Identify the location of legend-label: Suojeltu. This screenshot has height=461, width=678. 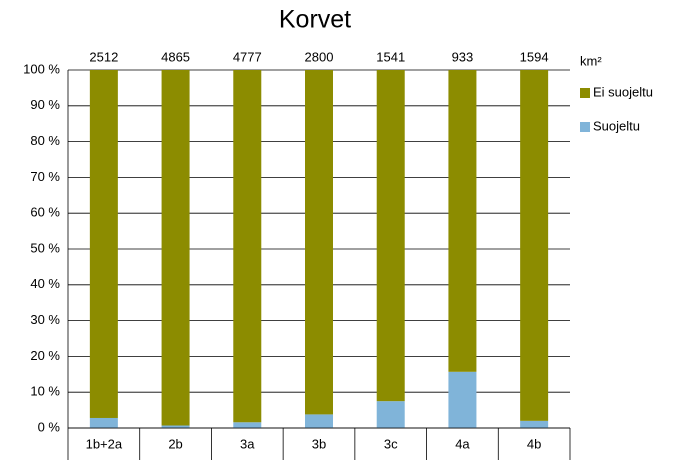
(616, 125).